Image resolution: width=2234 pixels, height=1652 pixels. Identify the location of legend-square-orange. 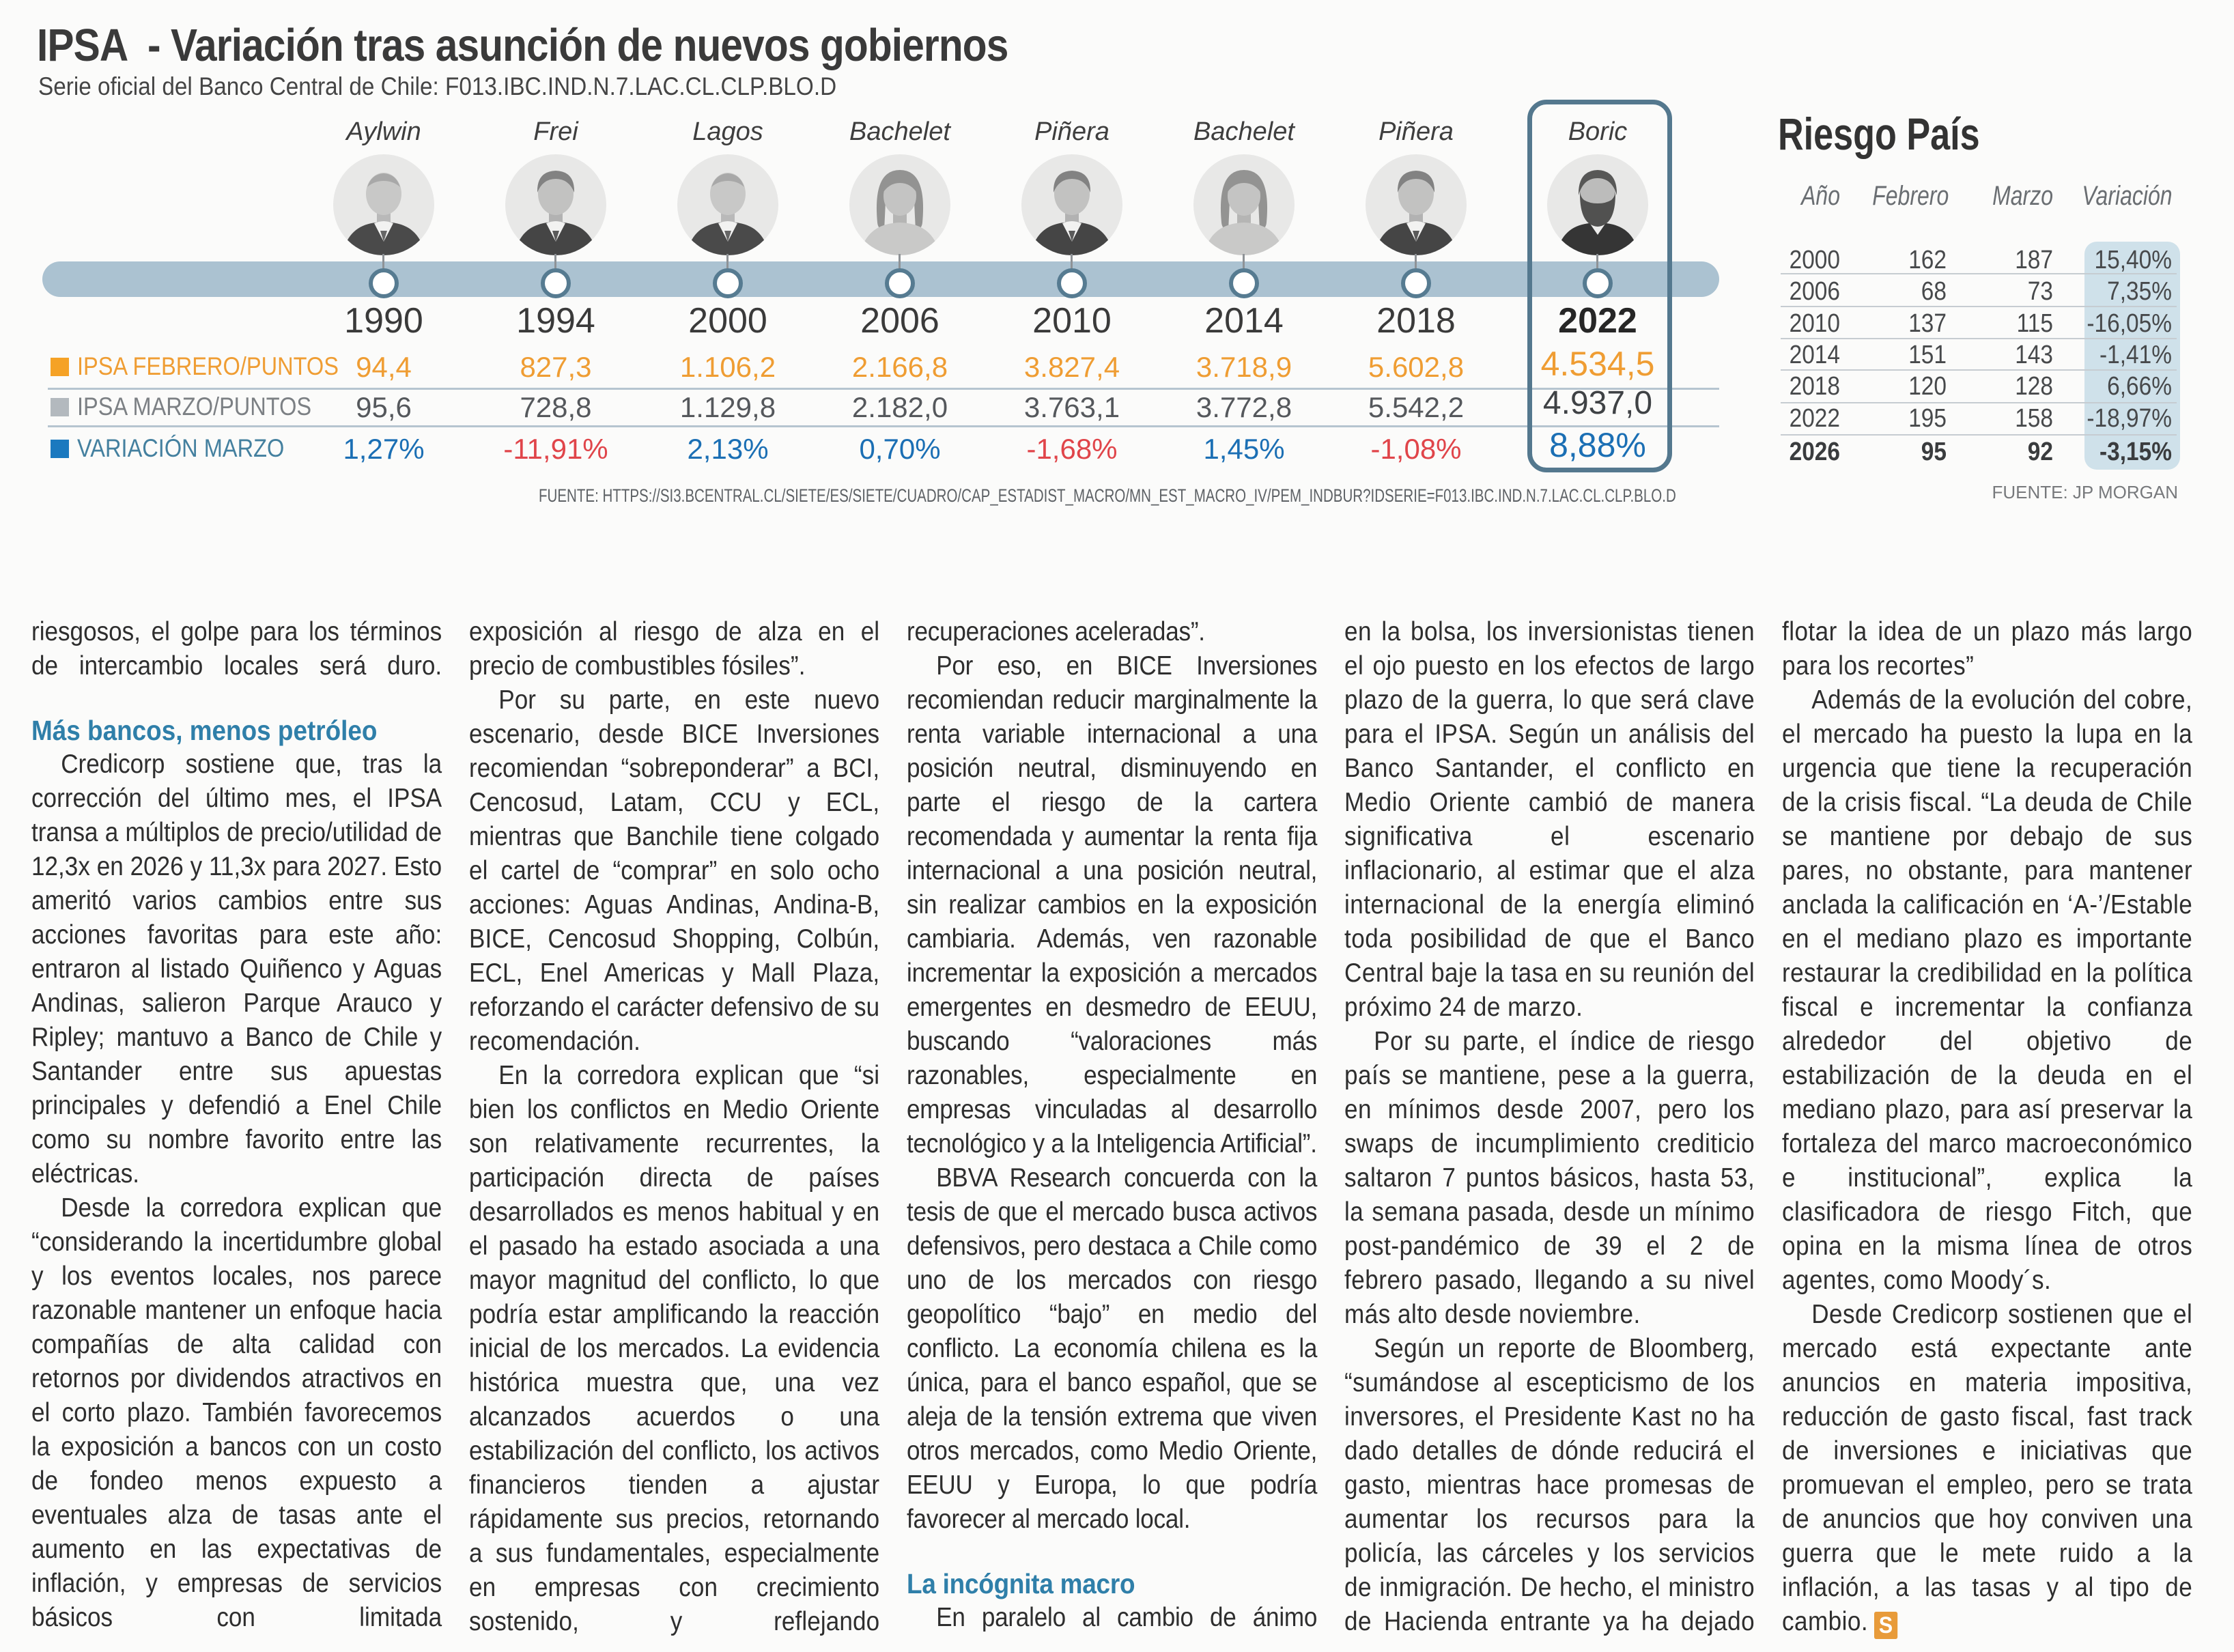
(60, 366).